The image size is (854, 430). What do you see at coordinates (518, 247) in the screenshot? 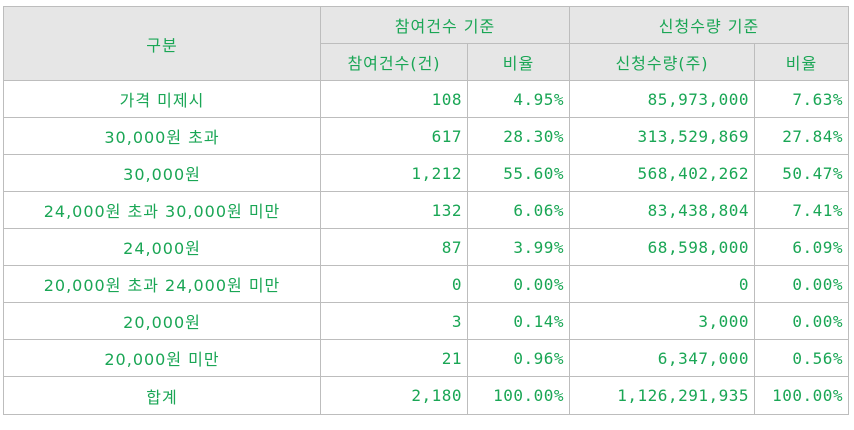
I see `row-count-ratio: 3.99%` at bounding box center [518, 247].